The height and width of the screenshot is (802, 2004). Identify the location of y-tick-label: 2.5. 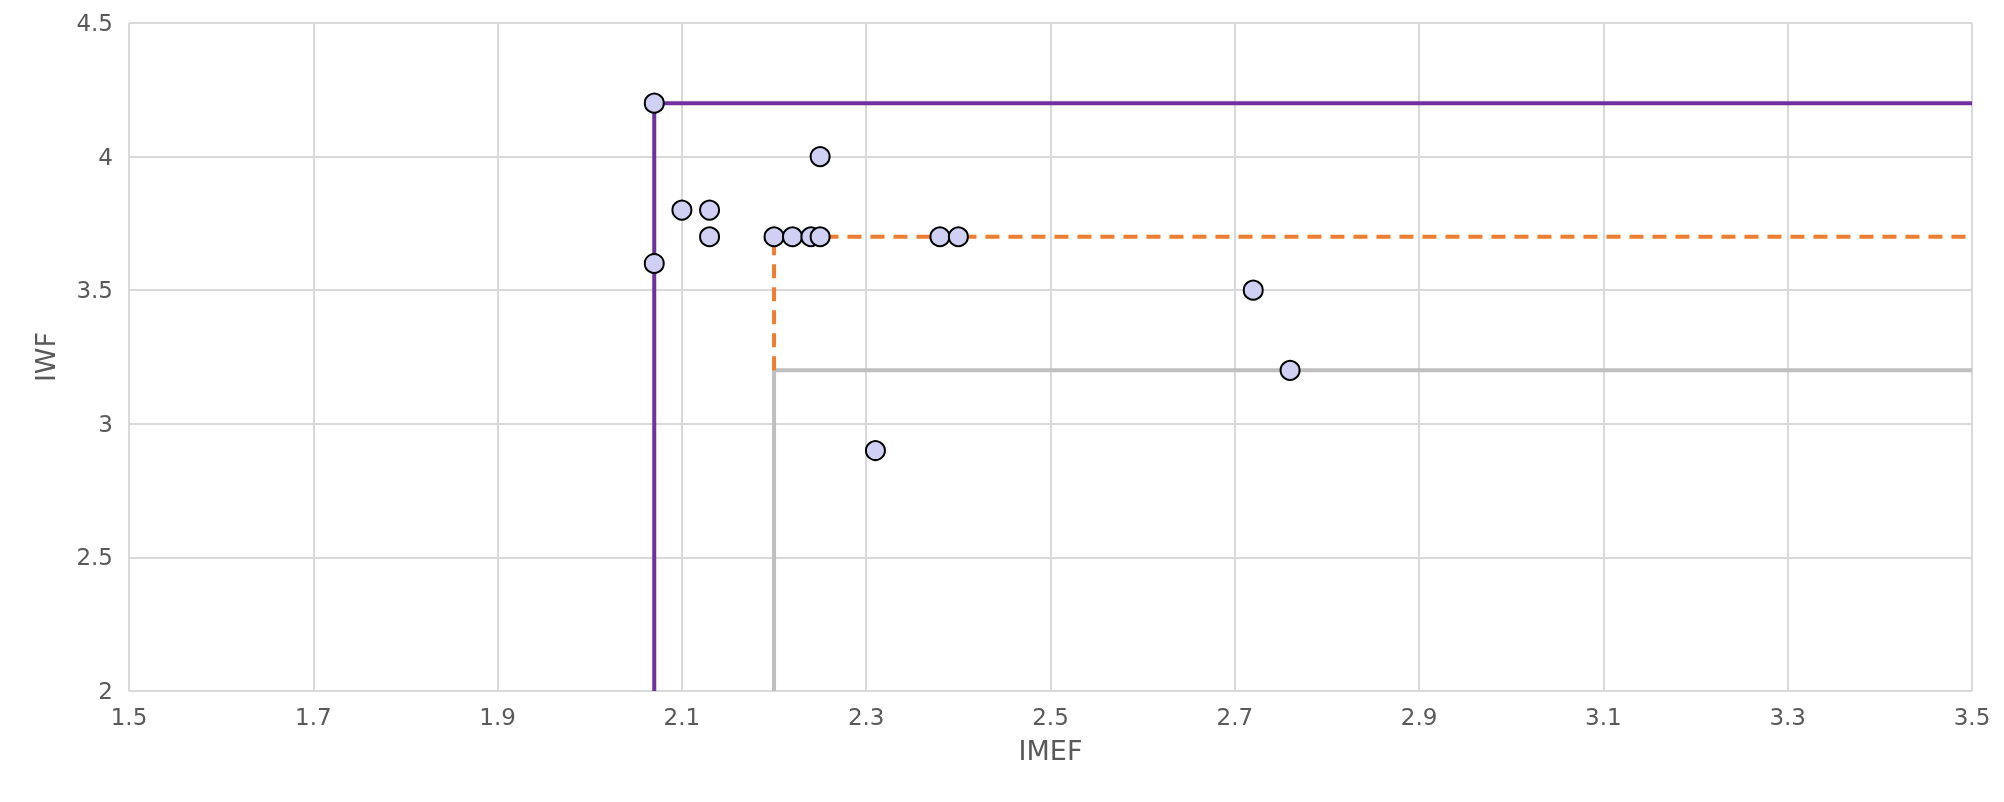
(94, 557).